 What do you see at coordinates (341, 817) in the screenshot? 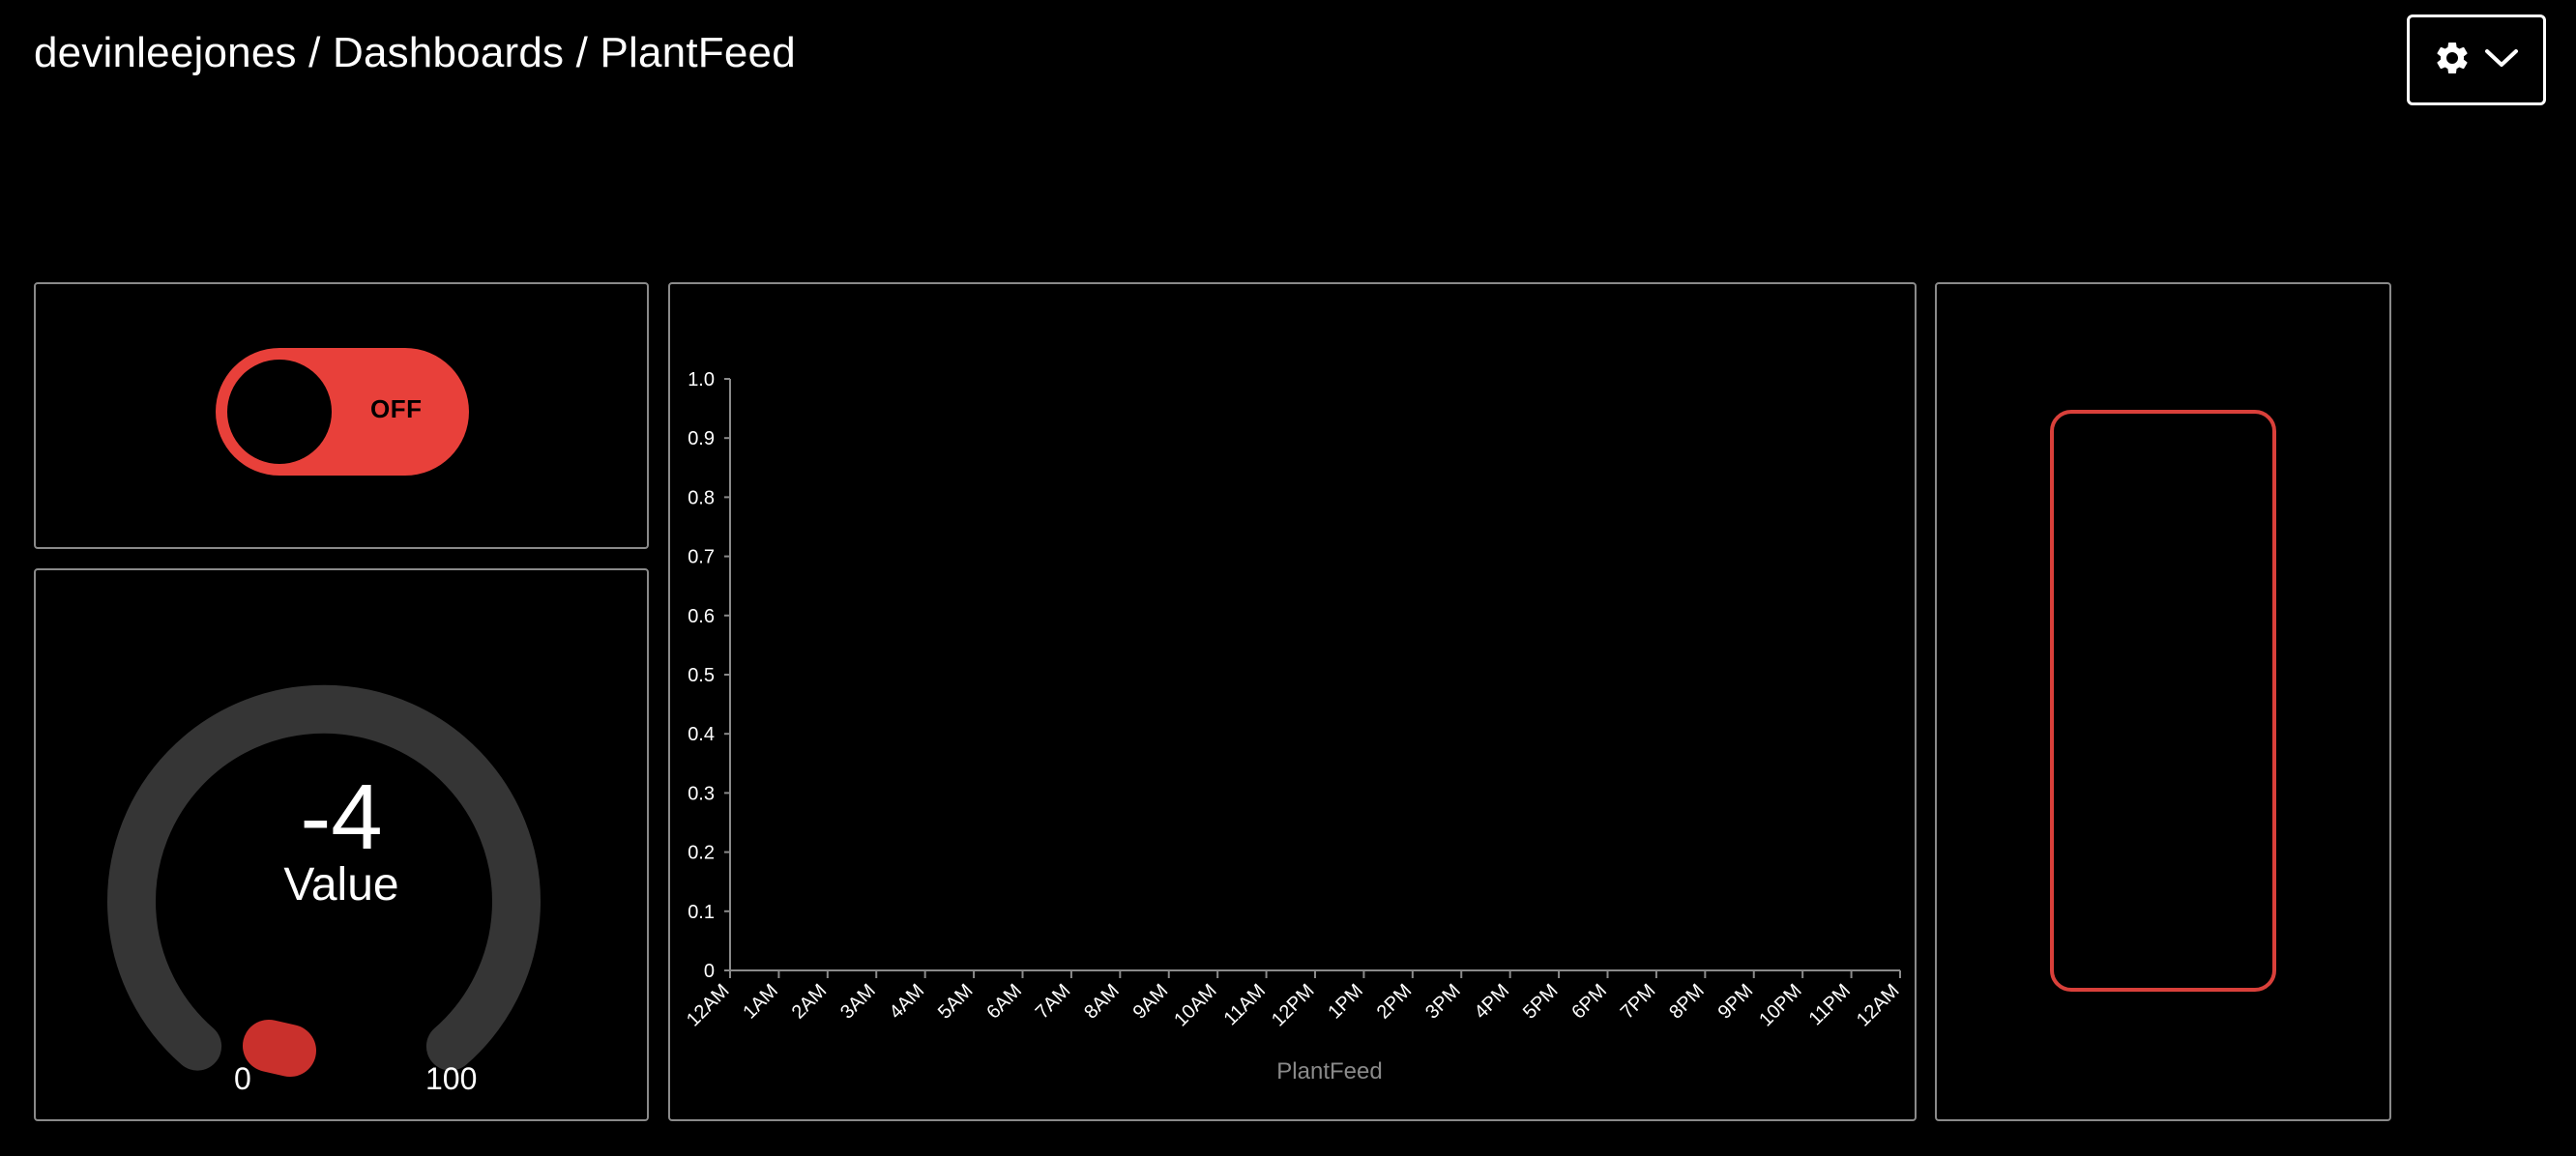
I see `gauge-value: -4` at bounding box center [341, 817].